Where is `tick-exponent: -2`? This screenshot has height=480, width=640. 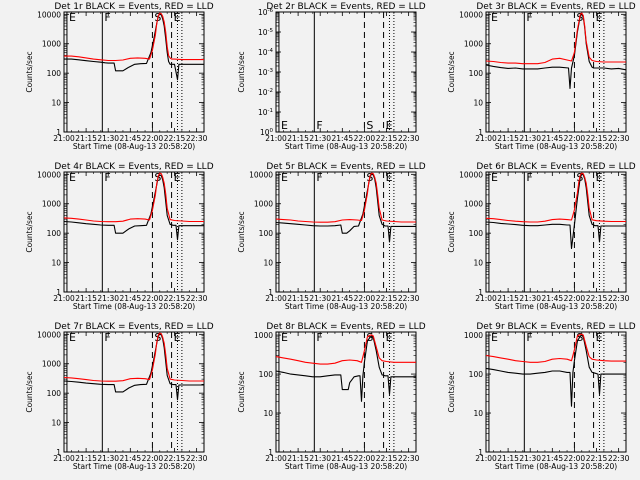
tick-exponent: -2 is located at coordinates (270, 91).